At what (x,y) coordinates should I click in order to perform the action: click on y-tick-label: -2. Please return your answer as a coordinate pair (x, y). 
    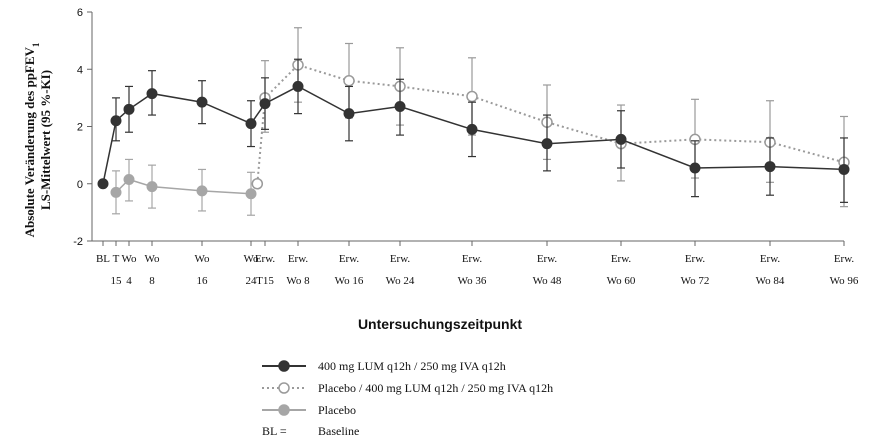
    Looking at the image, I should click on (78, 242).